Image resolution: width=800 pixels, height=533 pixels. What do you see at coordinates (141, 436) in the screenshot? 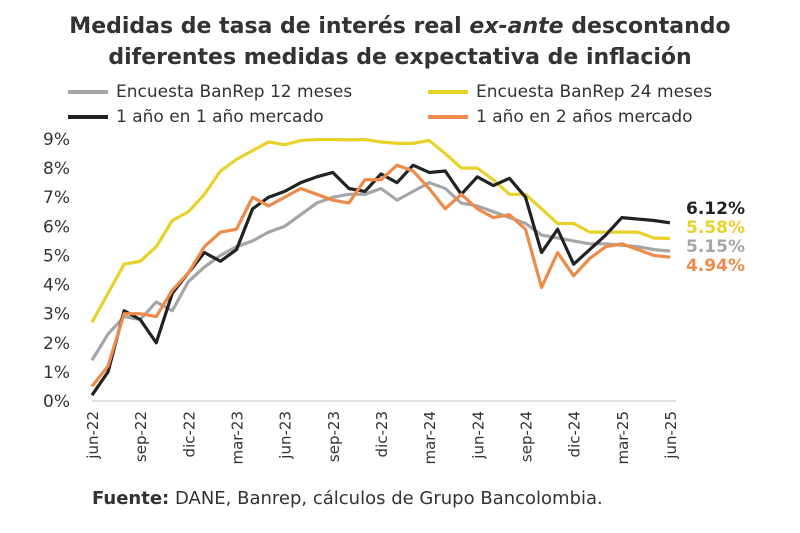
I see `x-tick-label: sep-22` at bounding box center [141, 436].